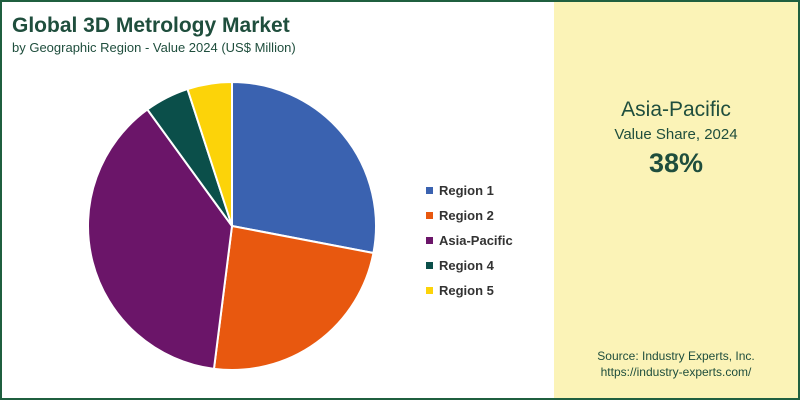 Image resolution: width=800 pixels, height=400 pixels. I want to click on legend-label: Region 1, so click(466, 190).